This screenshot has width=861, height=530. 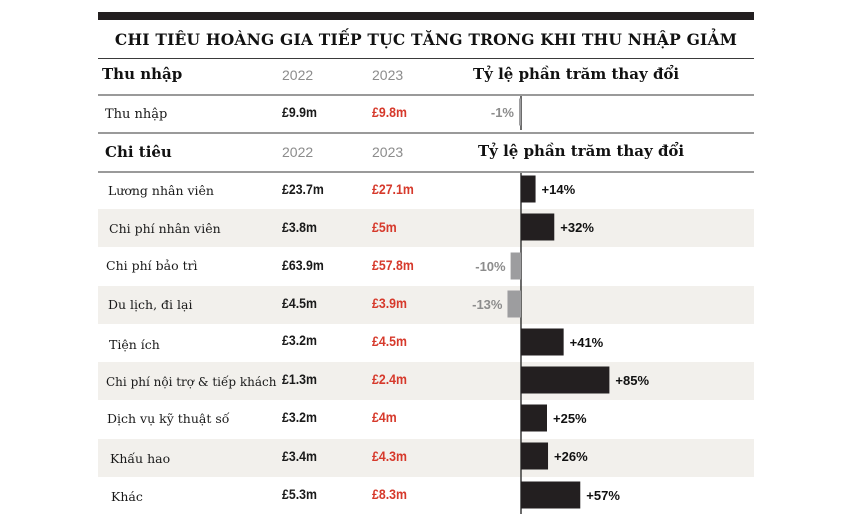 What do you see at coordinates (632, 380) in the screenshot?
I see `pct-label: +85%` at bounding box center [632, 380].